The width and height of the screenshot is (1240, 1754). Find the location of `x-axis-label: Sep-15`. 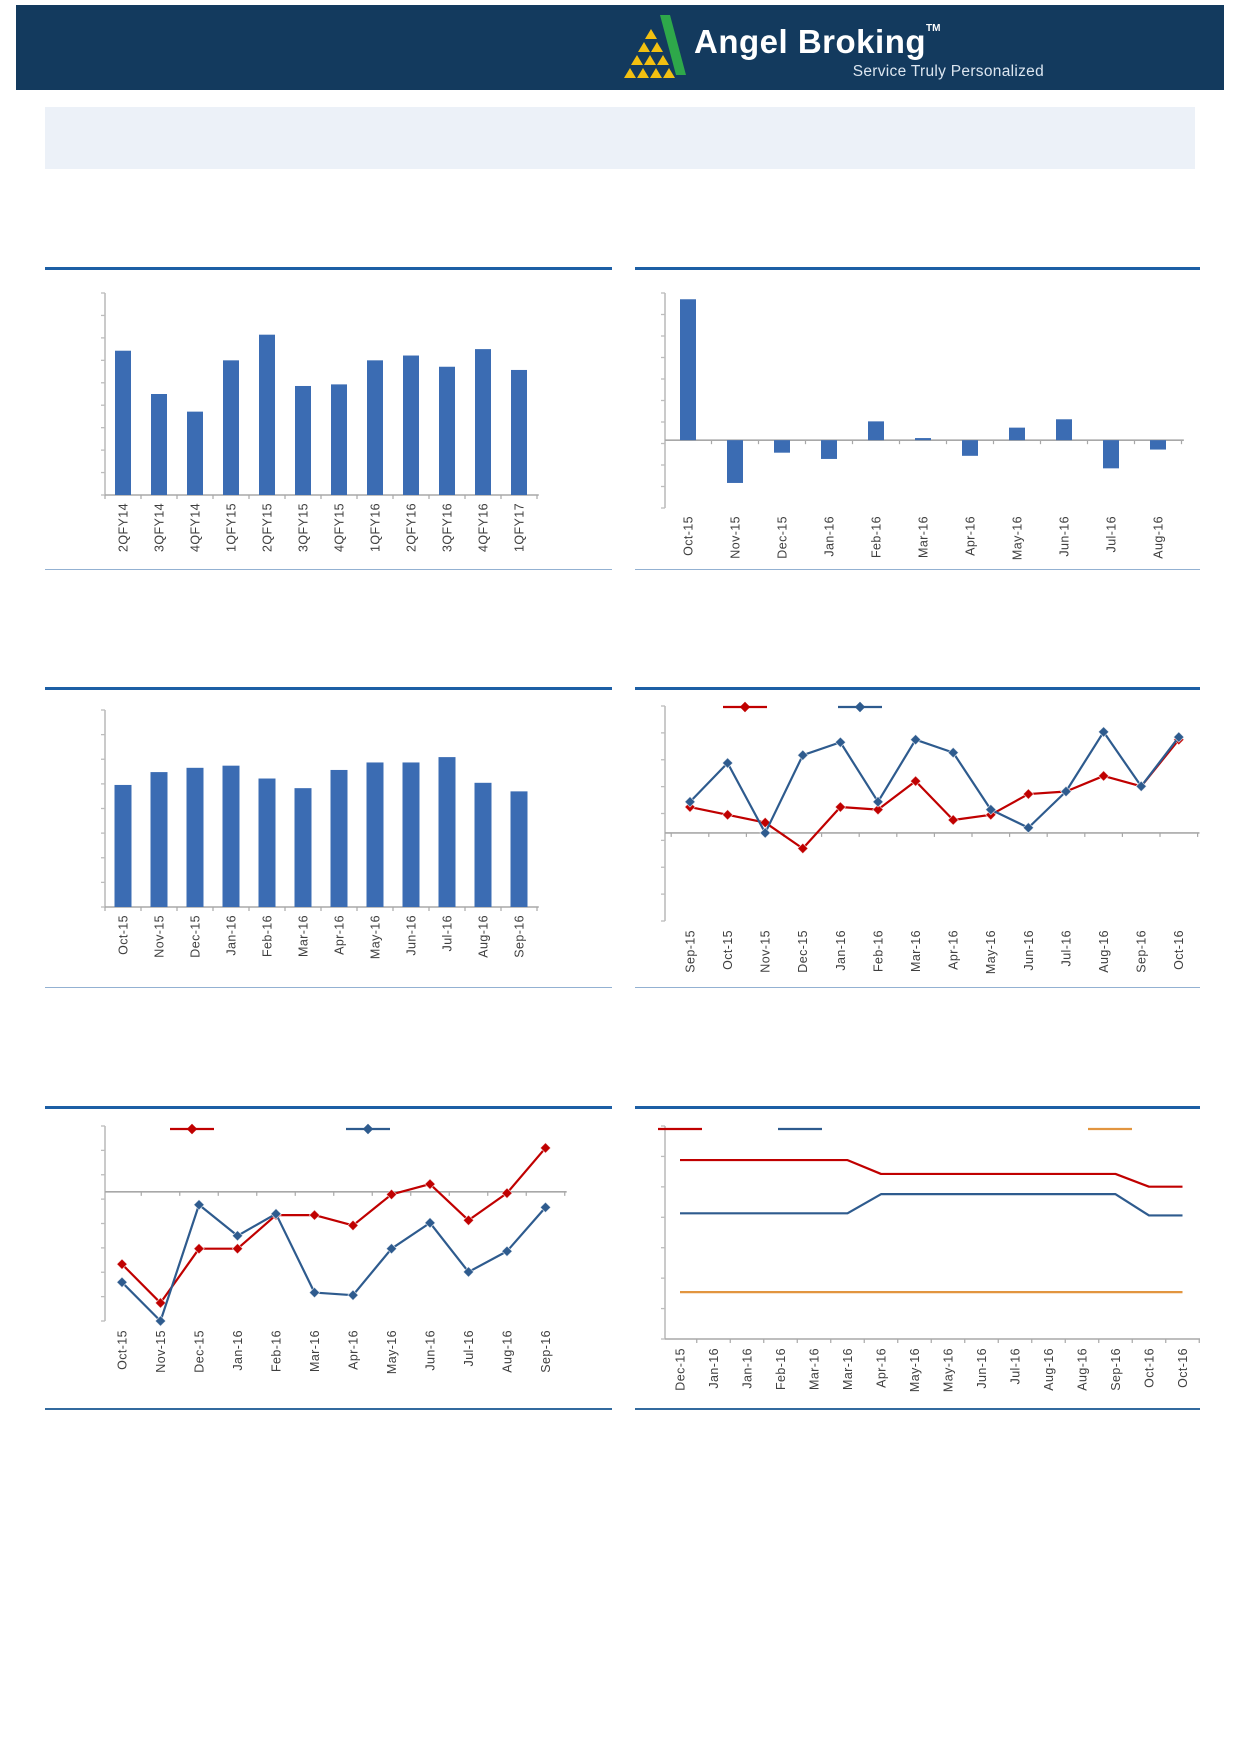

x-axis-label: Sep-15 is located at coordinates (690, 951).